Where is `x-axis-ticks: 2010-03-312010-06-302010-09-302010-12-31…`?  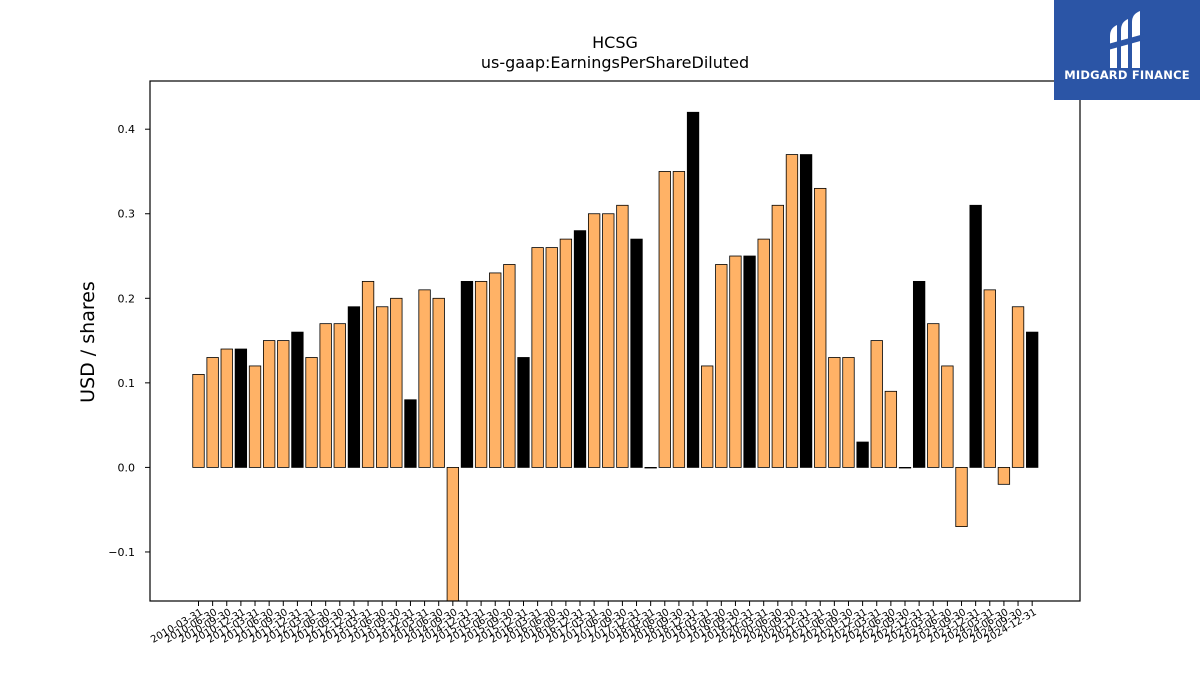
x-axis-ticks: 2010-03-312010-06-302010-09-302010-12-31… is located at coordinates (594, 623).